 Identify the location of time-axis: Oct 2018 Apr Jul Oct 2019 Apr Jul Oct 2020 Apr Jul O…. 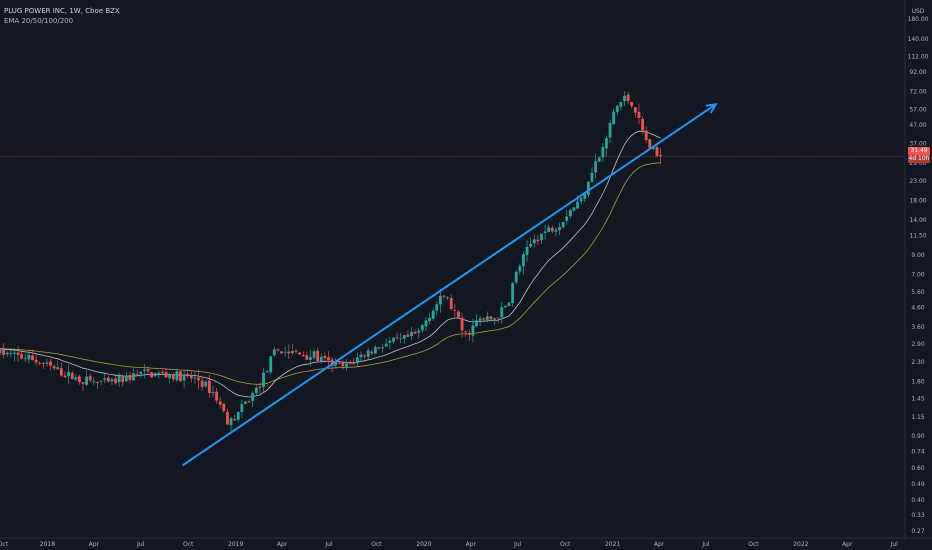
(466, 542).